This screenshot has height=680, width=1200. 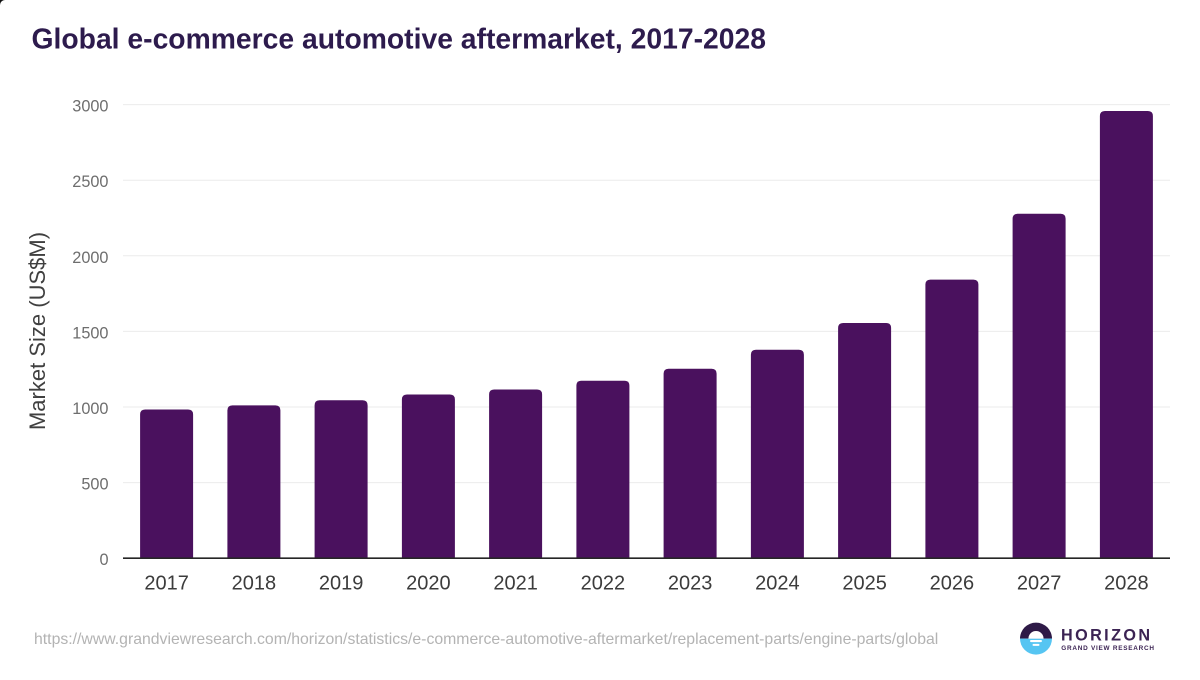 What do you see at coordinates (90, 182) in the screenshot?
I see `svg-text: 2500` at bounding box center [90, 182].